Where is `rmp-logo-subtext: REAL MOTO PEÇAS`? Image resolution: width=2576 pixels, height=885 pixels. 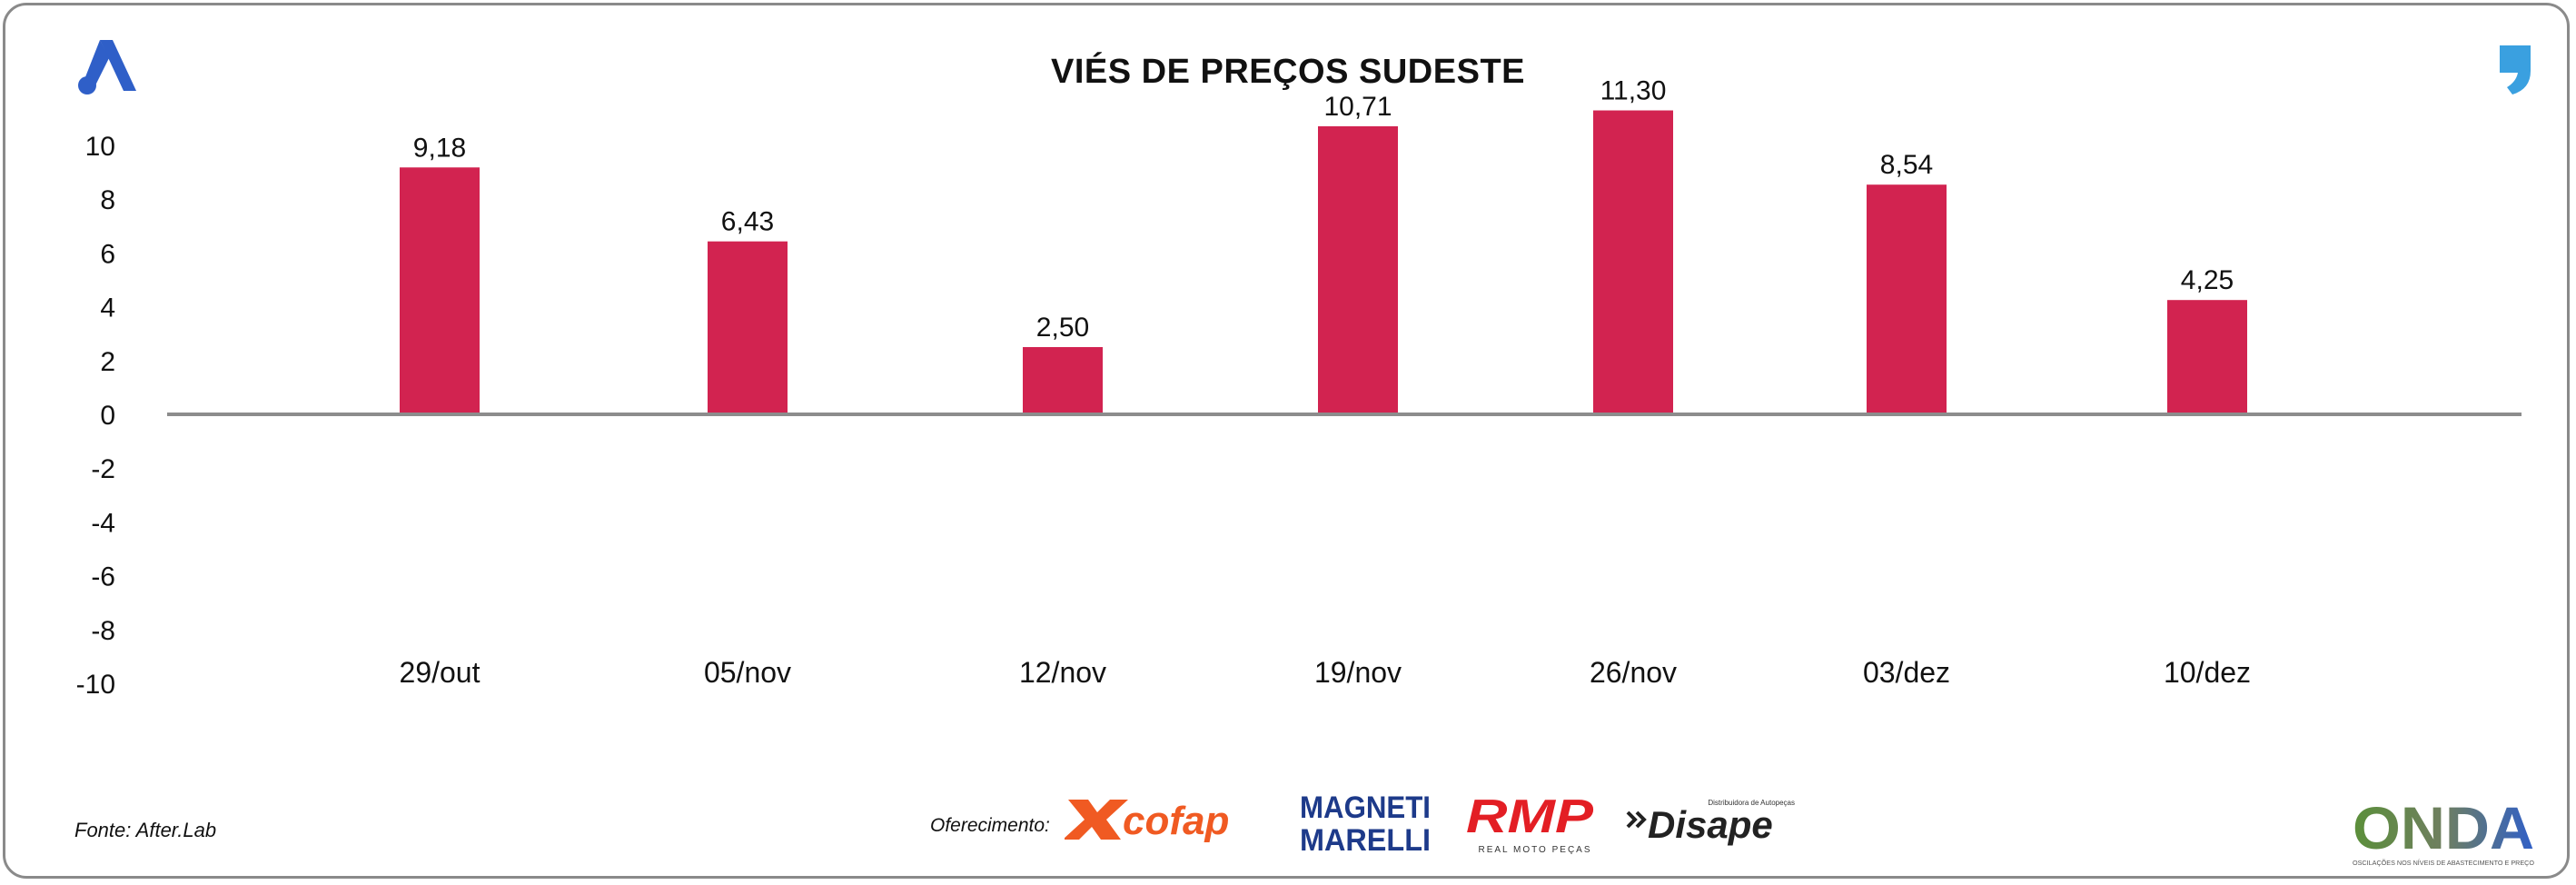 rmp-logo-subtext: REAL MOTO PEÇAS is located at coordinates (1534, 850).